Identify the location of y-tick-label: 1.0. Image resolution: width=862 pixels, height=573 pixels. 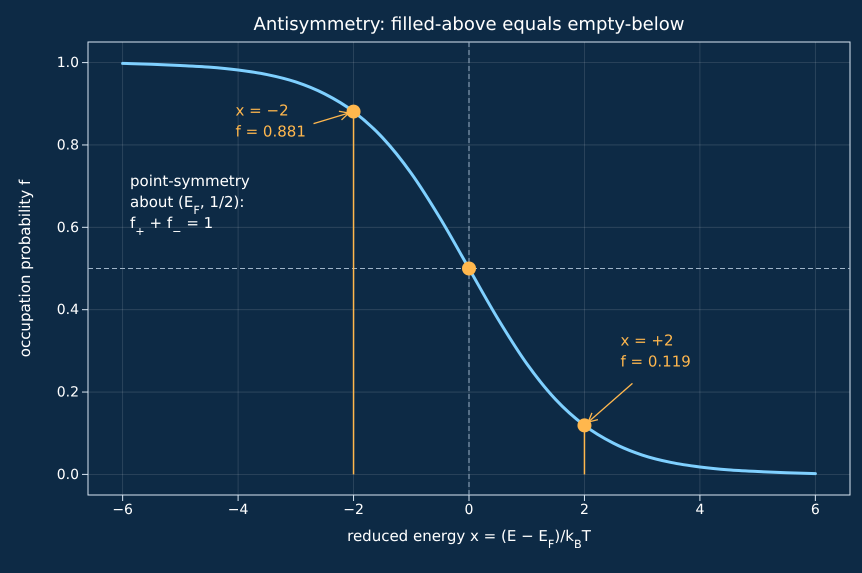
(67, 63).